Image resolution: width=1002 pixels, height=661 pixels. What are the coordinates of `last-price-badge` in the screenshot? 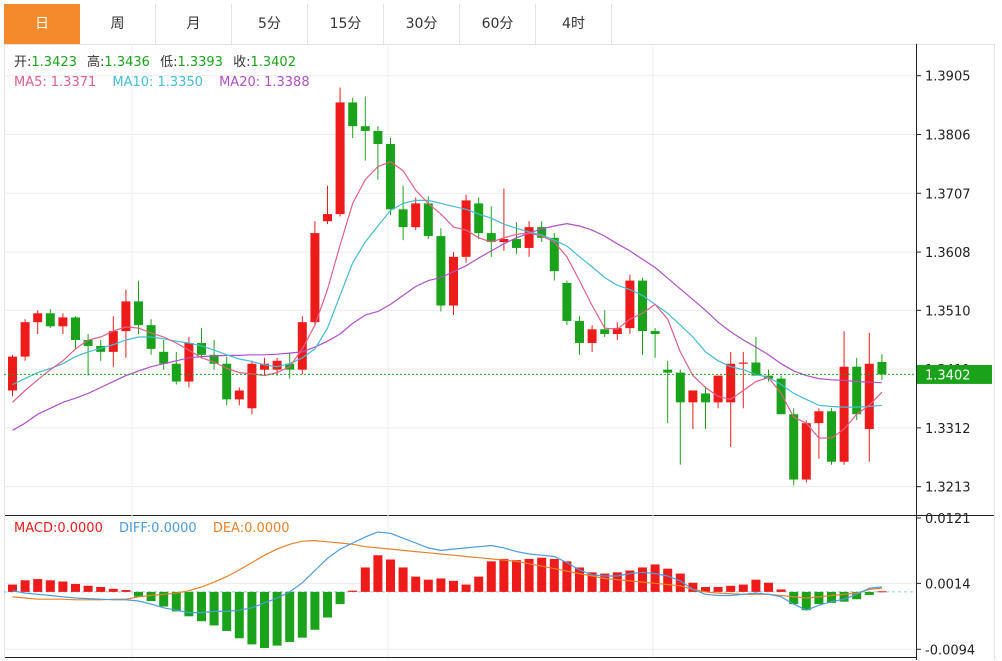 It's located at (954, 374).